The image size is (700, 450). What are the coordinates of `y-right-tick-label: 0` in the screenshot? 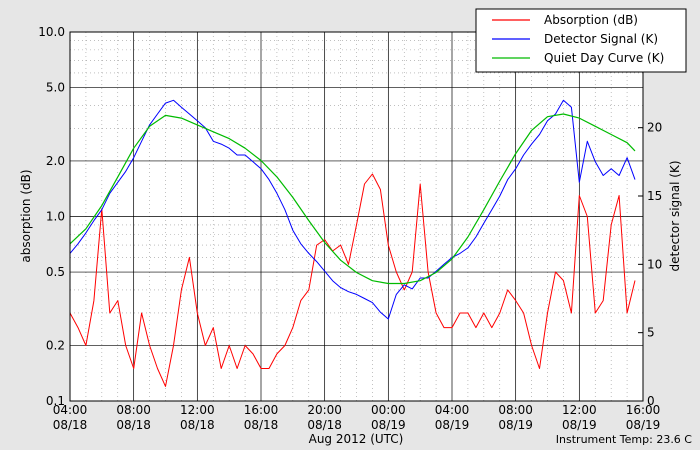 It's located at (651, 401).